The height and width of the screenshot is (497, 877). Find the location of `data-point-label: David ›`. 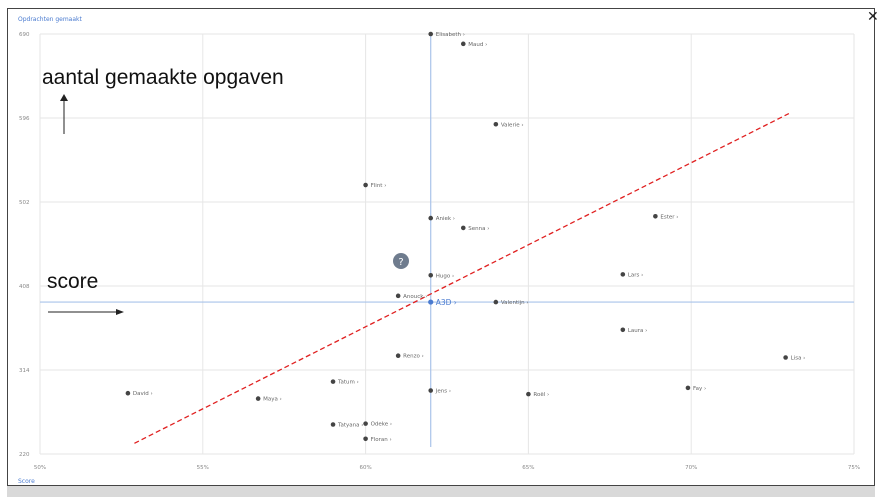

data-point-label: David › is located at coordinates (143, 394).